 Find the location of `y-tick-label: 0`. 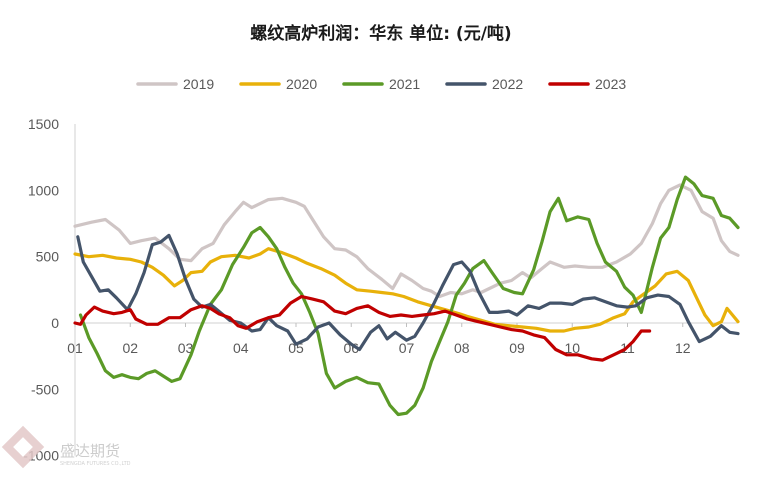

y-tick-label: 0 is located at coordinates (55, 323).